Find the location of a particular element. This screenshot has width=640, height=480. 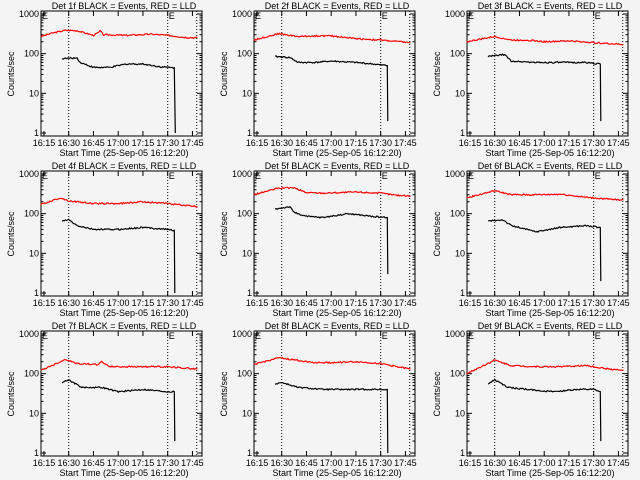

chart-title: Det 5f BLACK = Events, RED = LLD is located at coordinates (337, 166).